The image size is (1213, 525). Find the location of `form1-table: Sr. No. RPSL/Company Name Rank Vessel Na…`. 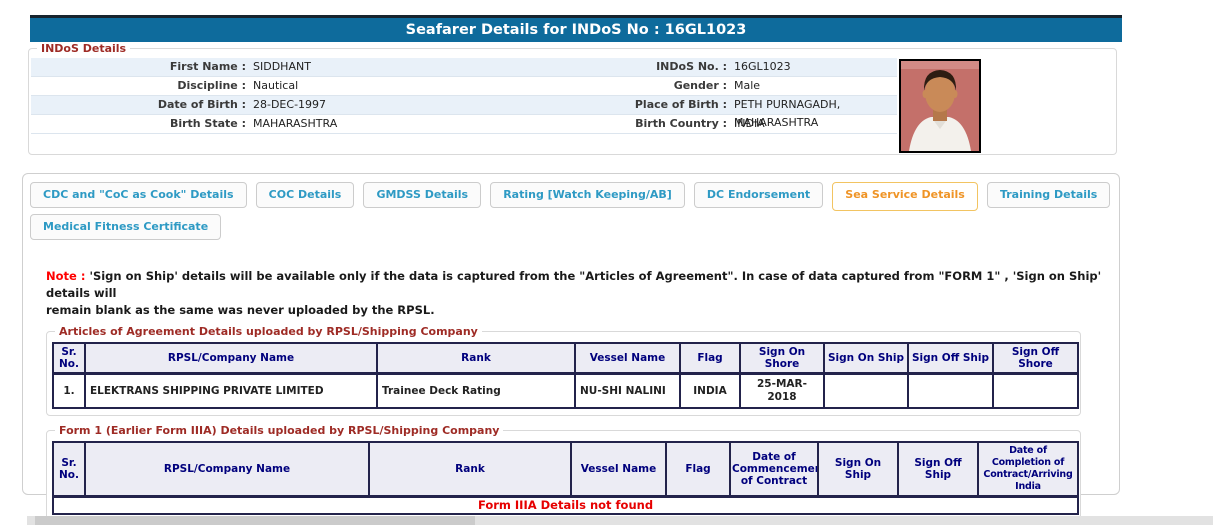

form1-table: Sr. No. RPSL/Company Name Rank Vessel Na… is located at coordinates (565, 478).